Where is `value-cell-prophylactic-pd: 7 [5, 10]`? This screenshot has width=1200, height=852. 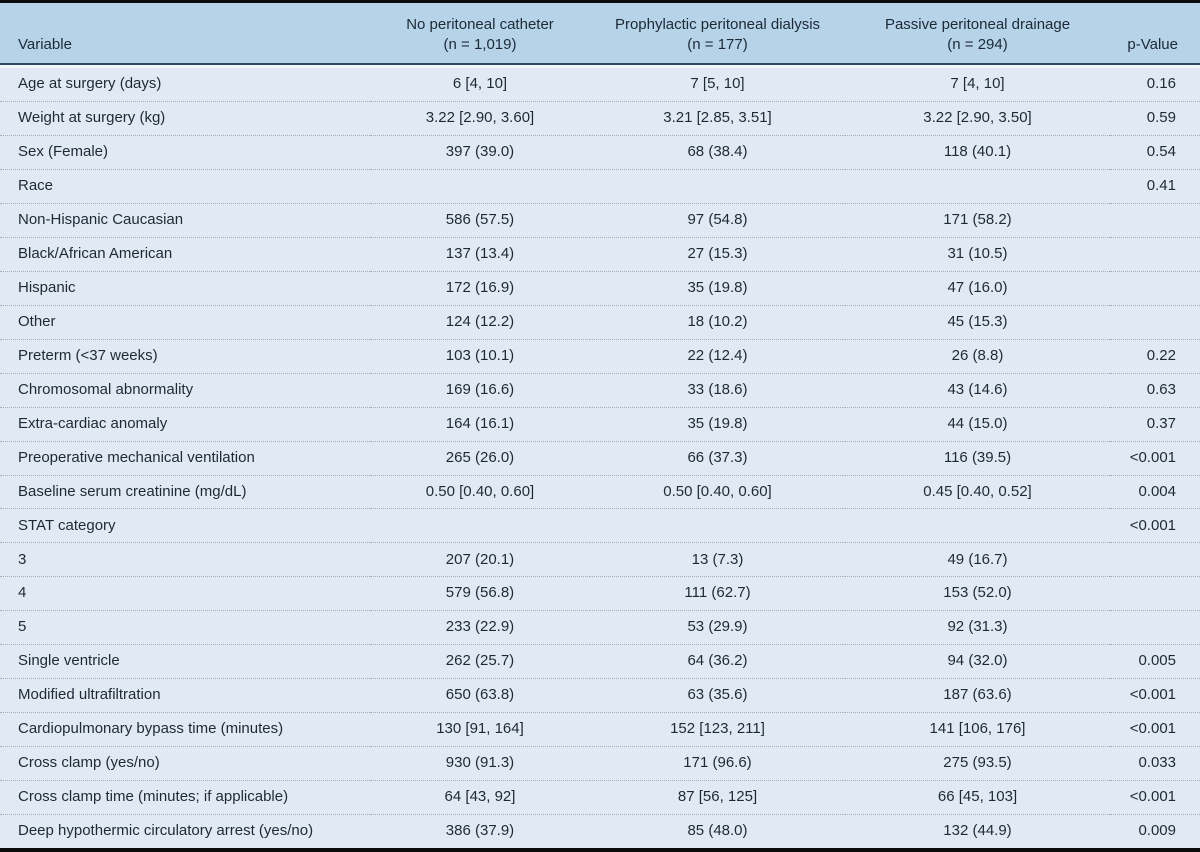 value-cell-prophylactic-pd: 7 [5, 10] is located at coordinates (717, 83).